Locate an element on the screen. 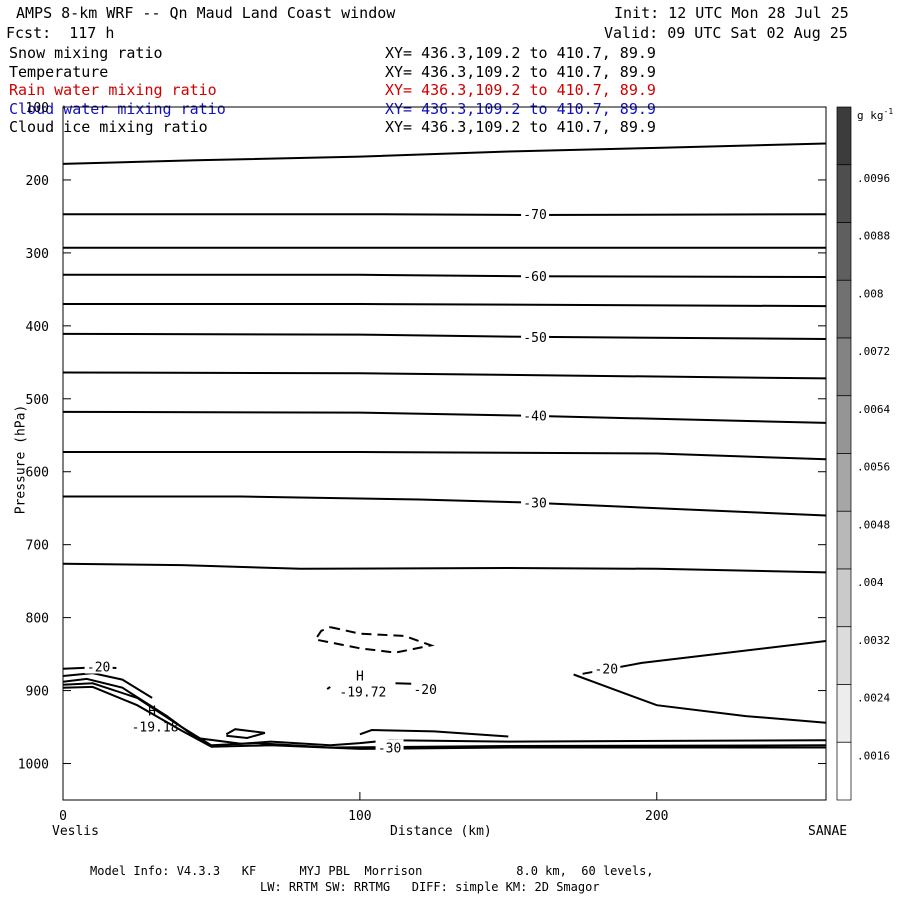 This screenshot has height=900, width=900. contour-label: -60 is located at coordinates (534, 277).